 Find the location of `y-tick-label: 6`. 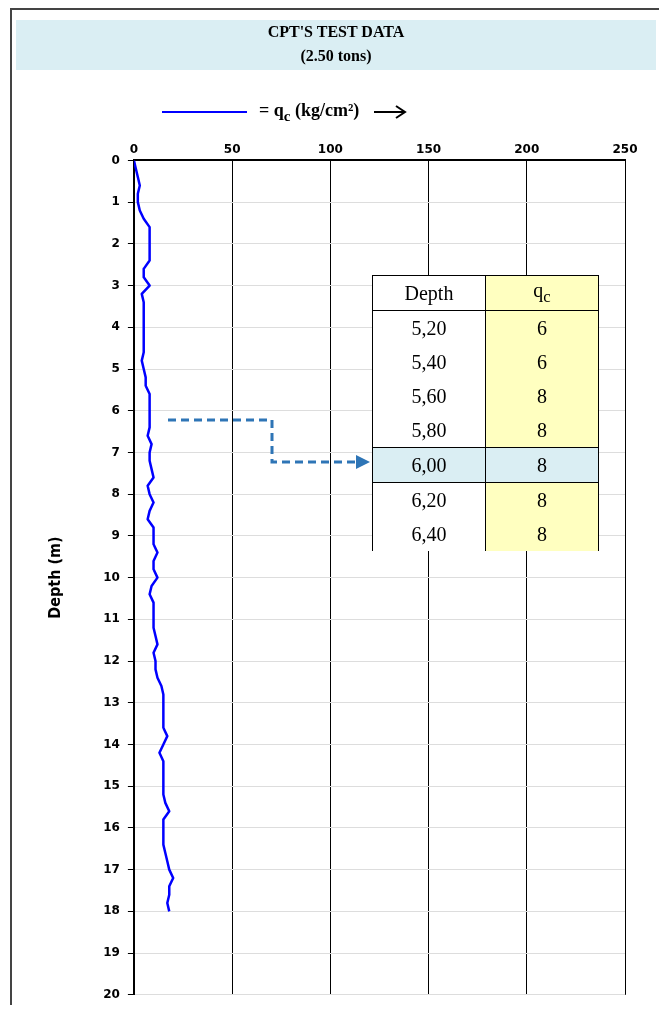

y-tick-label: 6 is located at coordinates (115, 409).